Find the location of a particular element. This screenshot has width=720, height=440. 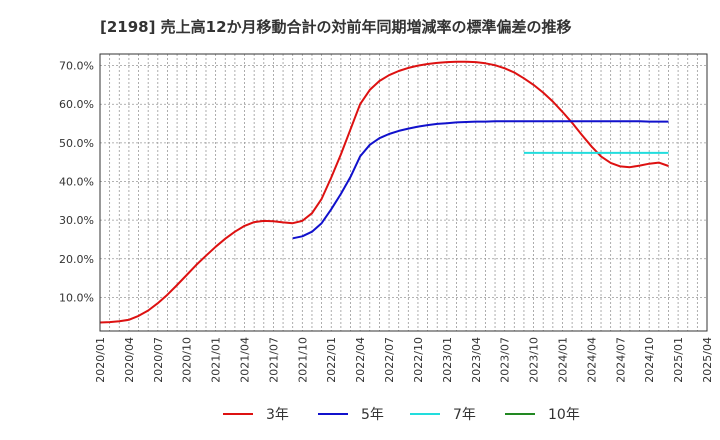

legend-label-1: 5年 is located at coordinates (372, 415).